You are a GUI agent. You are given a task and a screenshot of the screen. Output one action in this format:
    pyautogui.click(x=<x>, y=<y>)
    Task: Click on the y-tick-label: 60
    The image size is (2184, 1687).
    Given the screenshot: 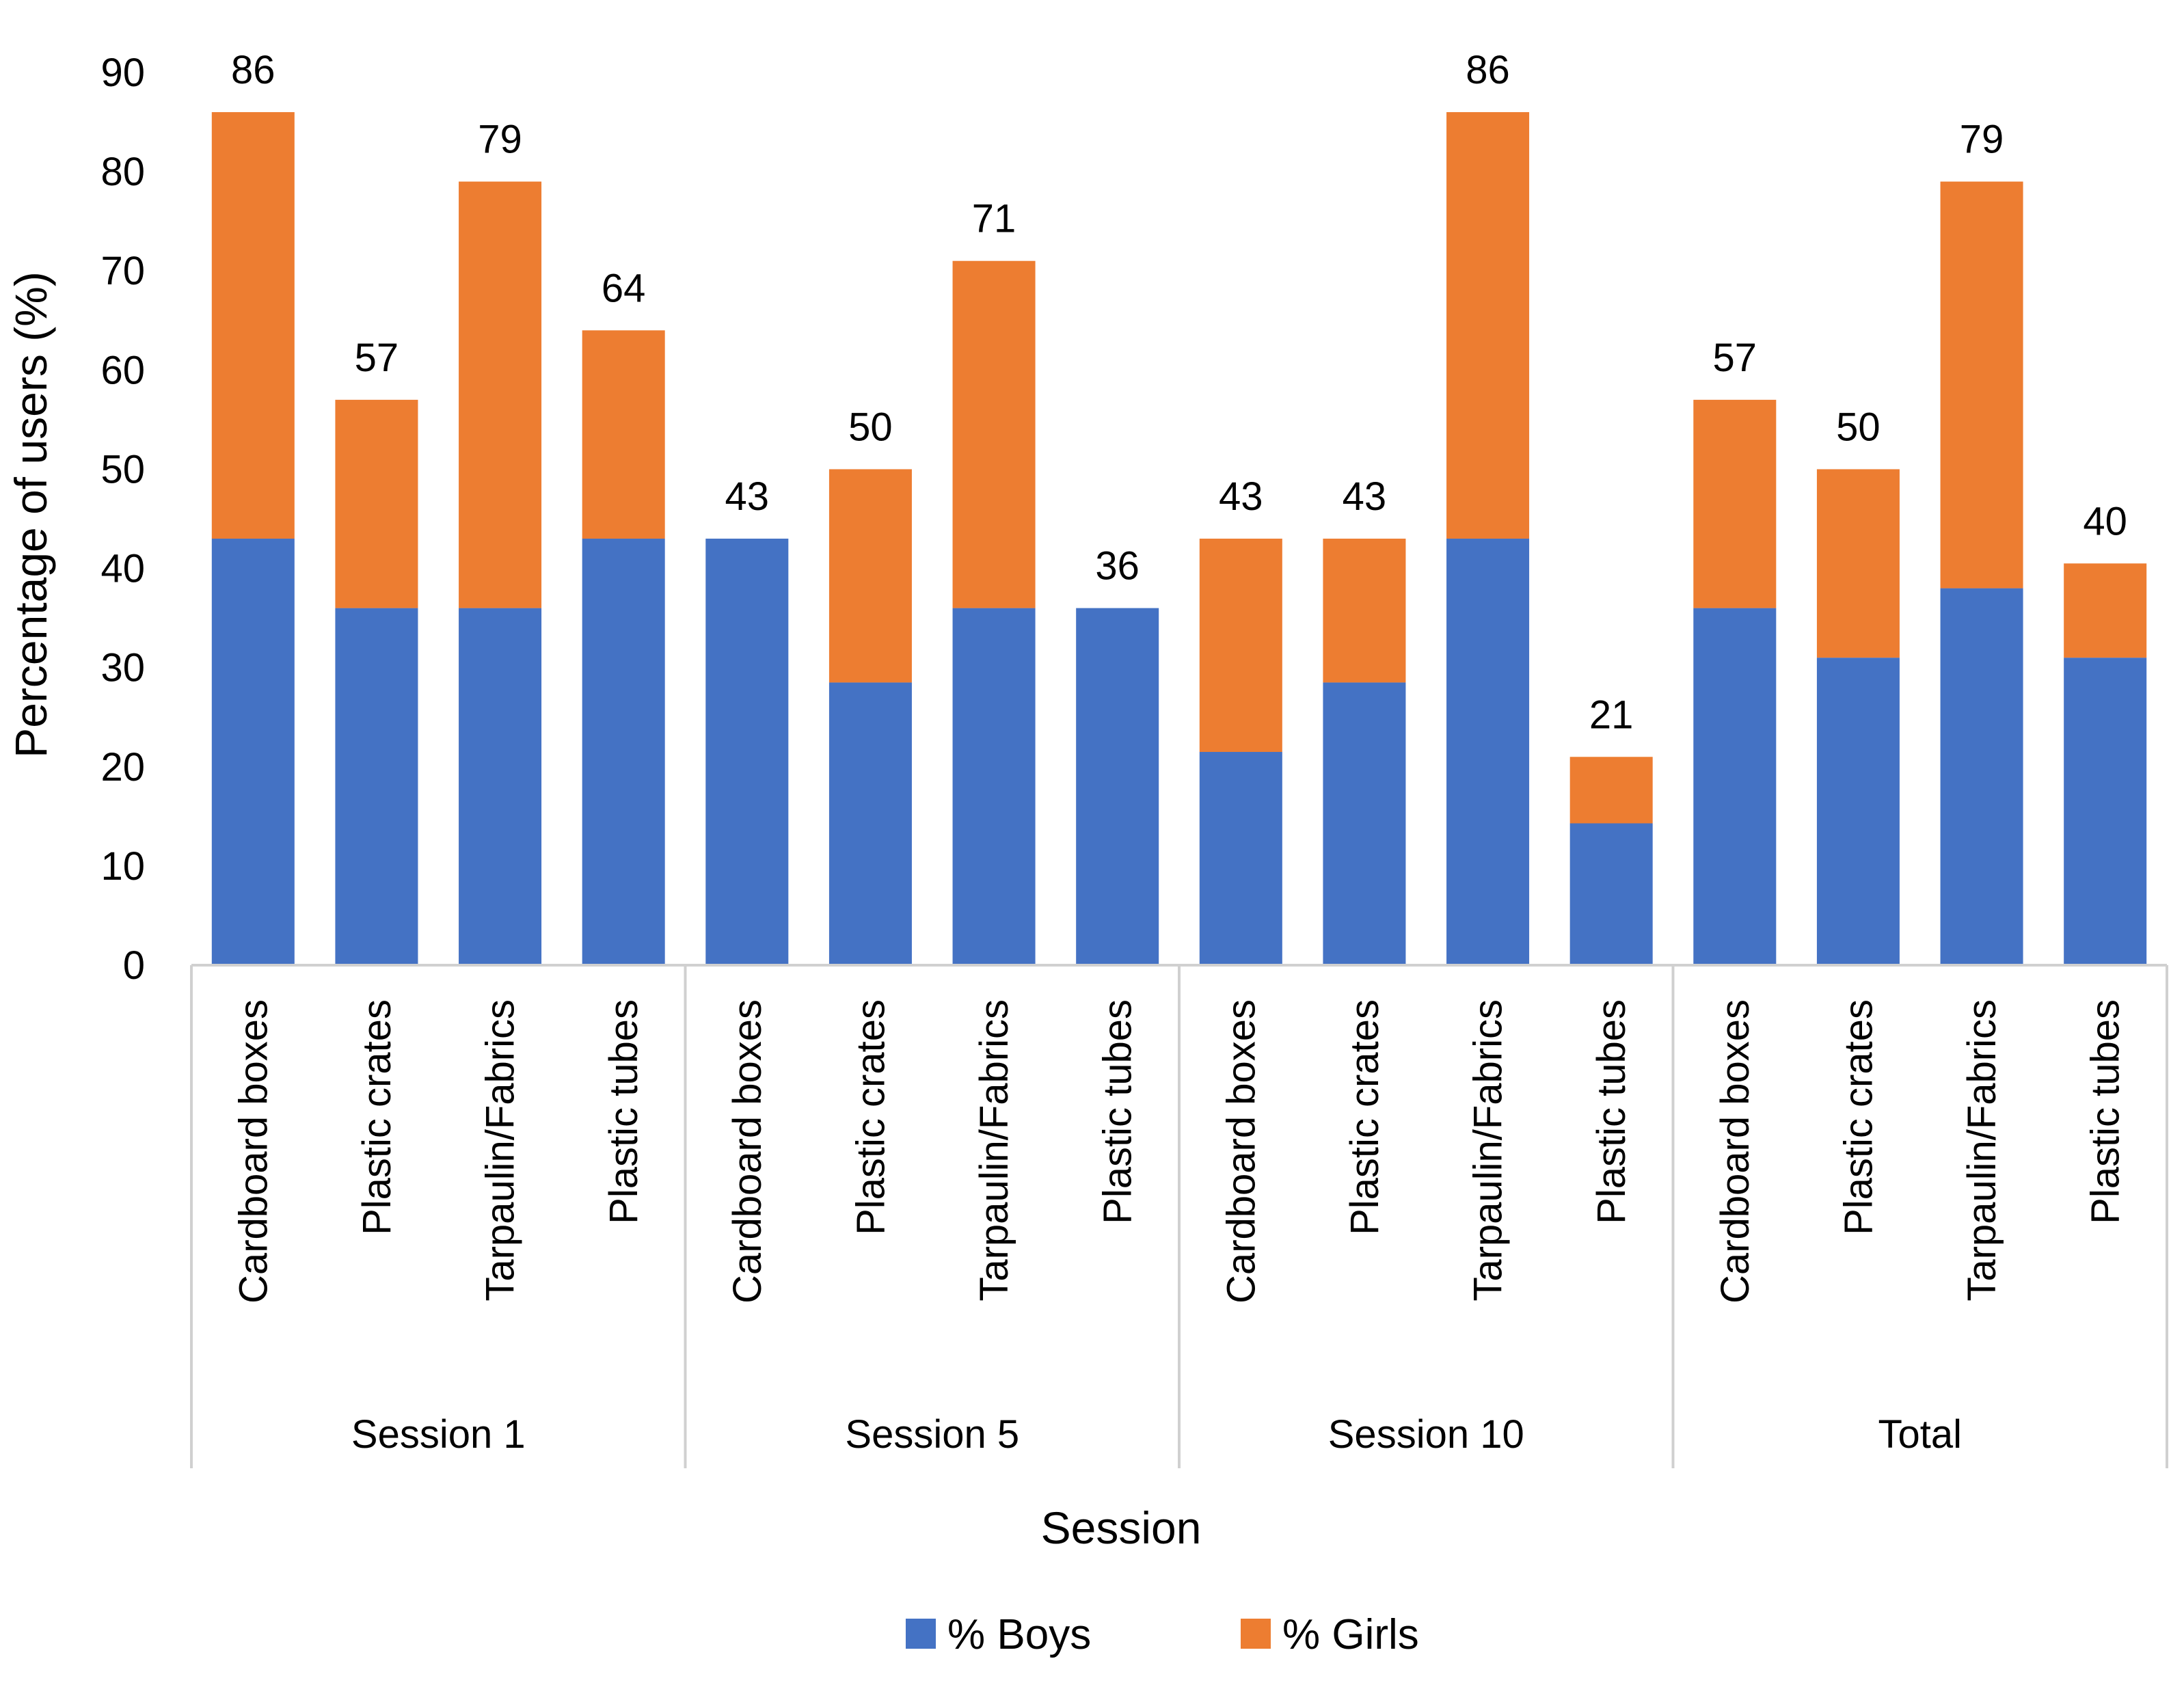 What is the action you would take?
    pyautogui.click(x=122, y=370)
    